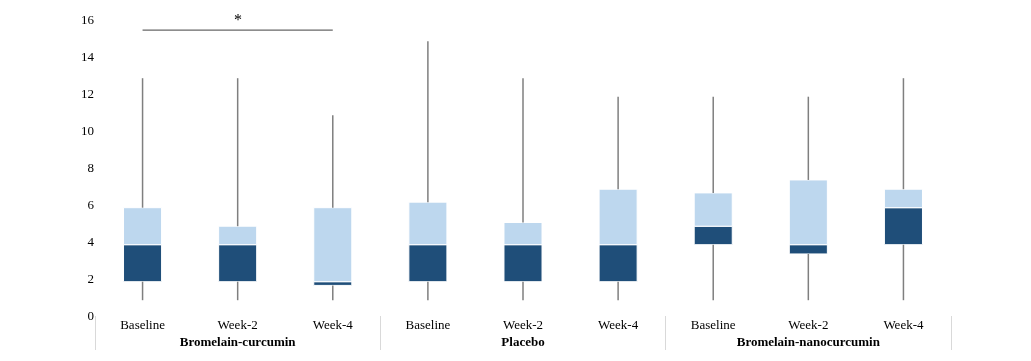 The height and width of the screenshot is (361, 1031). What do you see at coordinates (238, 341) in the screenshot?
I see `text: Bromelain-curcumin` at bounding box center [238, 341].